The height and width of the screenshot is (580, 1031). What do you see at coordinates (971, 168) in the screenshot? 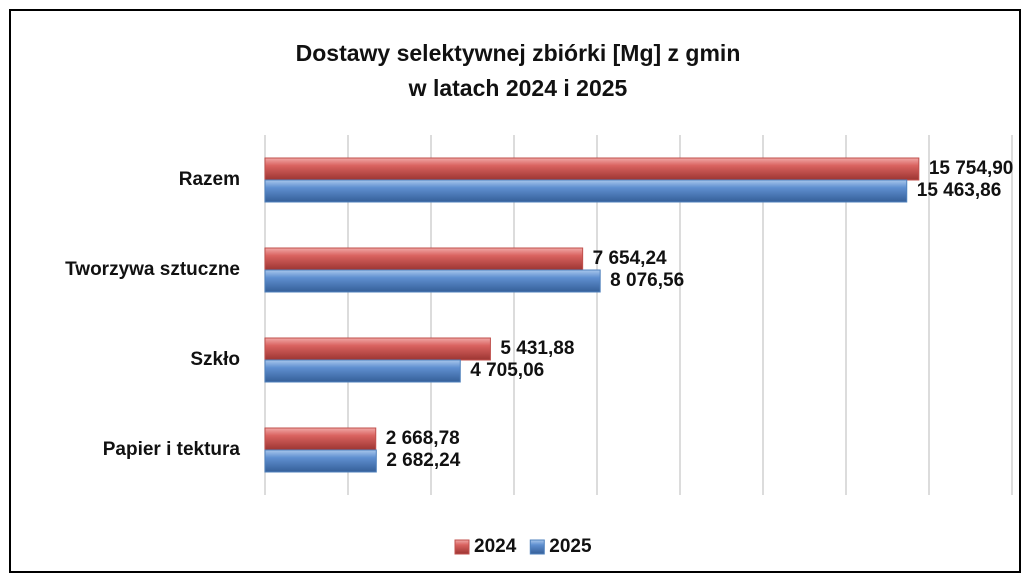
I see `value-label: 15 754,90` at bounding box center [971, 168].